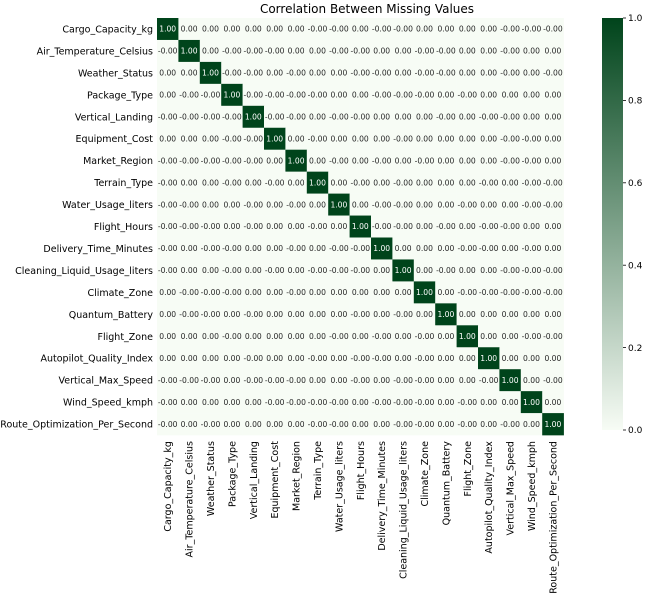 This screenshot has height=594, width=654. I want to click on row-tick-label: Autopilot_Quality_Index, so click(96, 359).